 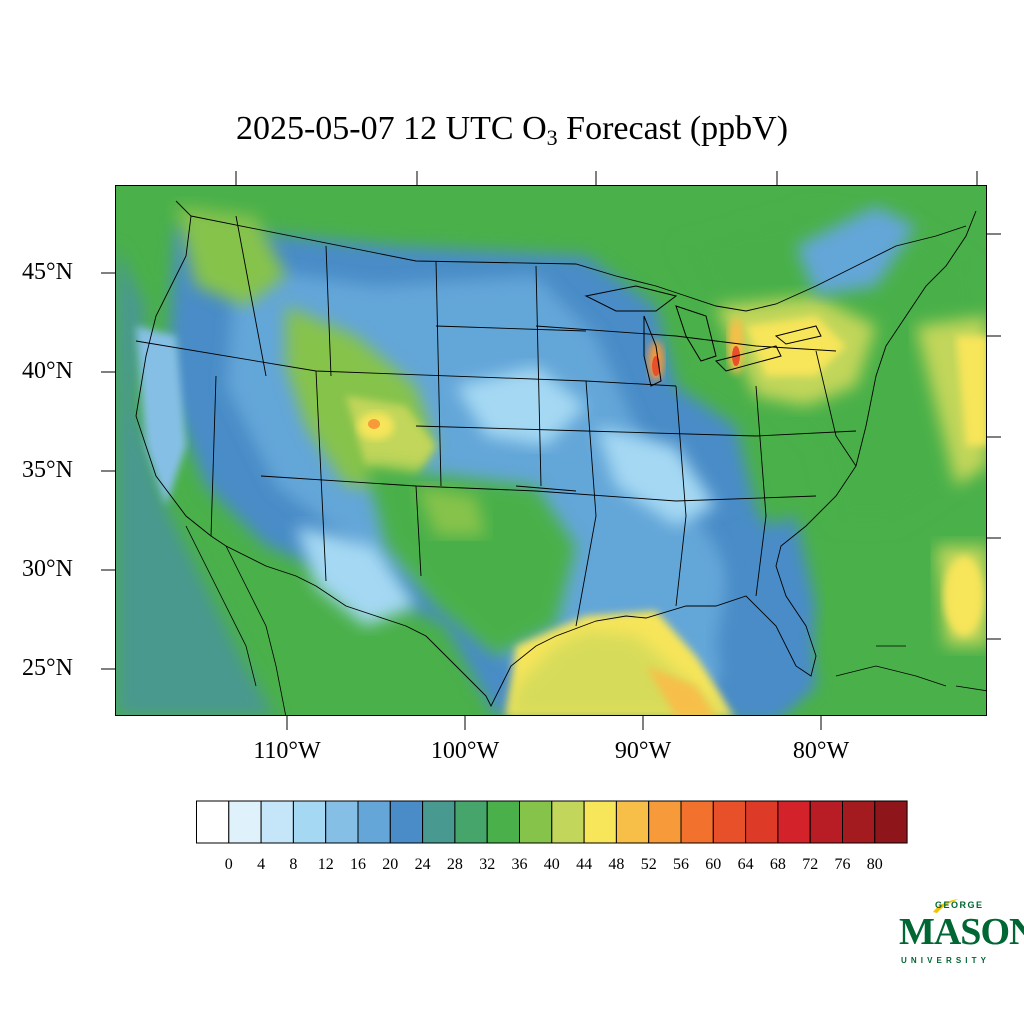 I want to click on gmu-logo: GEORGE MASON UNIVERSITY, so click(x=959, y=934).